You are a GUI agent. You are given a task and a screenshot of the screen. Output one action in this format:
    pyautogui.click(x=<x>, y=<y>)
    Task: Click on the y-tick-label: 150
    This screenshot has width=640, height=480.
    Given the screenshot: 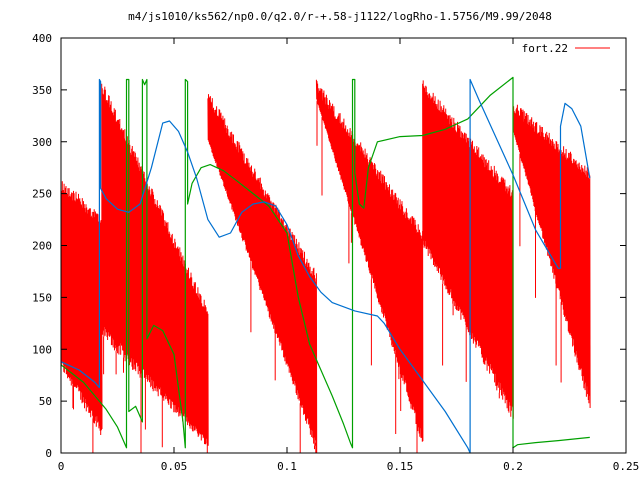 What is the action you would take?
    pyautogui.click(x=42, y=297)
    